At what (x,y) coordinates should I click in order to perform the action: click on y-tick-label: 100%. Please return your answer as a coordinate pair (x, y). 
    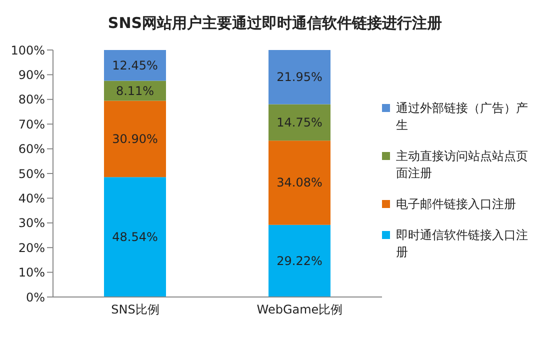
    Looking at the image, I should click on (27, 50).